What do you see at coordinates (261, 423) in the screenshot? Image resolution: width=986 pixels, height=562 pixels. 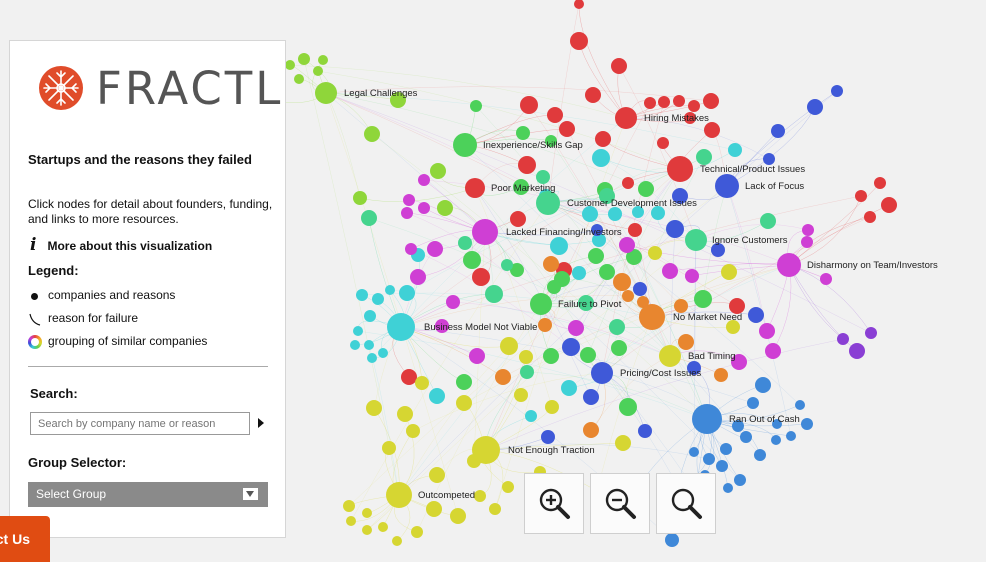 I see `search-submit-arrow-icon` at bounding box center [261, 423].